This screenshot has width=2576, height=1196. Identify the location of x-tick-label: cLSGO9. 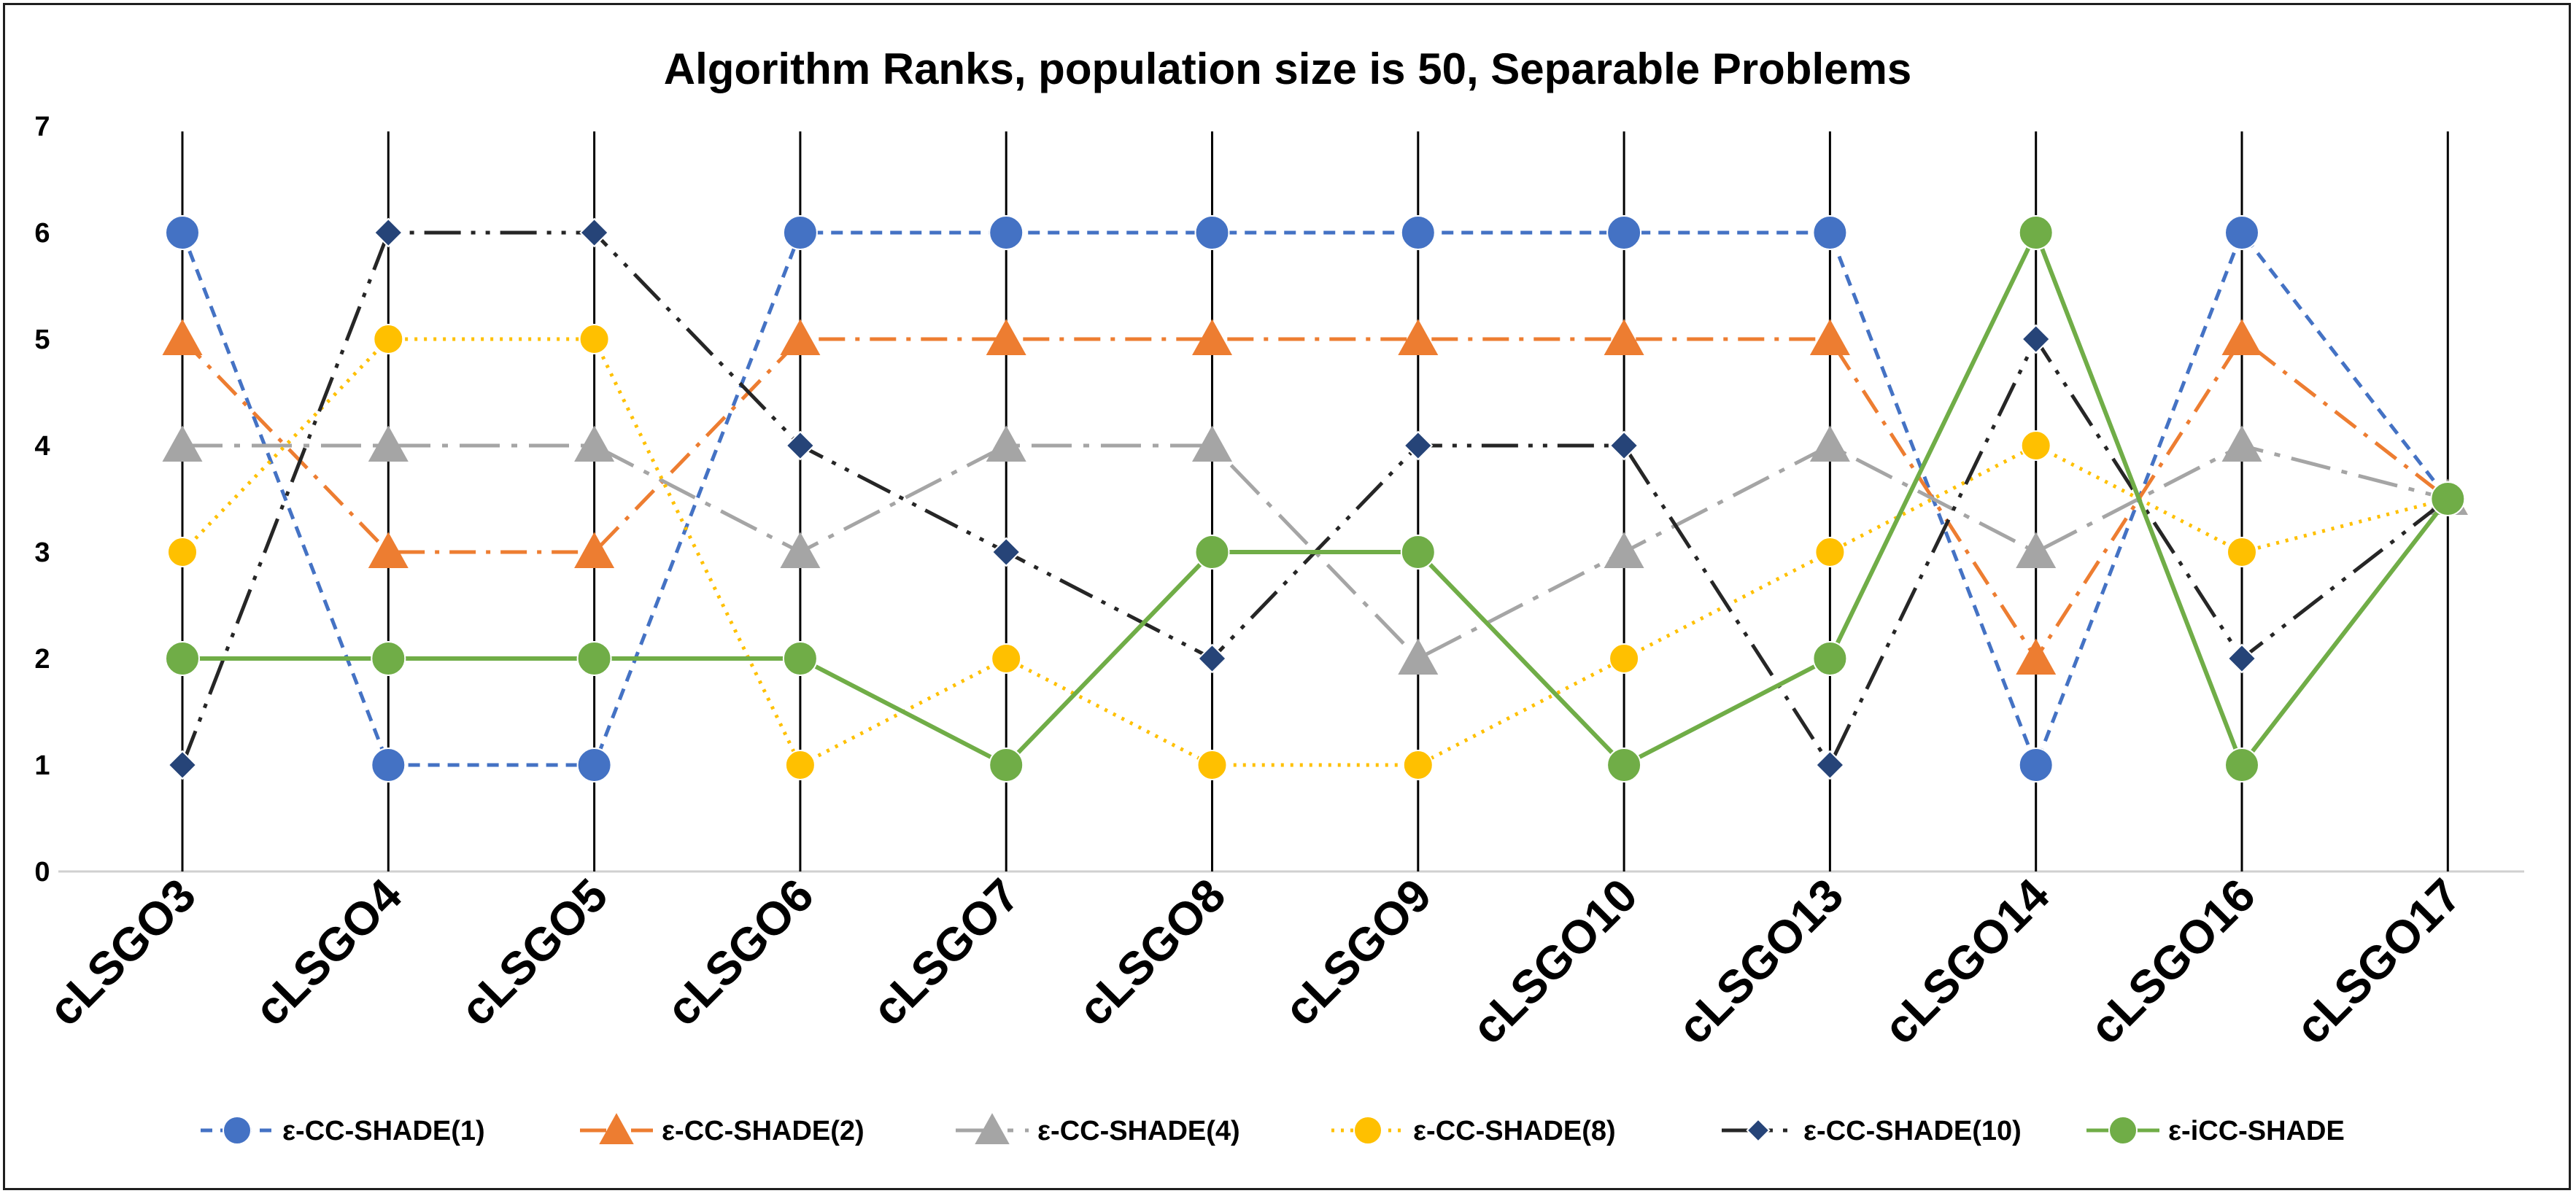
(1357, 952).